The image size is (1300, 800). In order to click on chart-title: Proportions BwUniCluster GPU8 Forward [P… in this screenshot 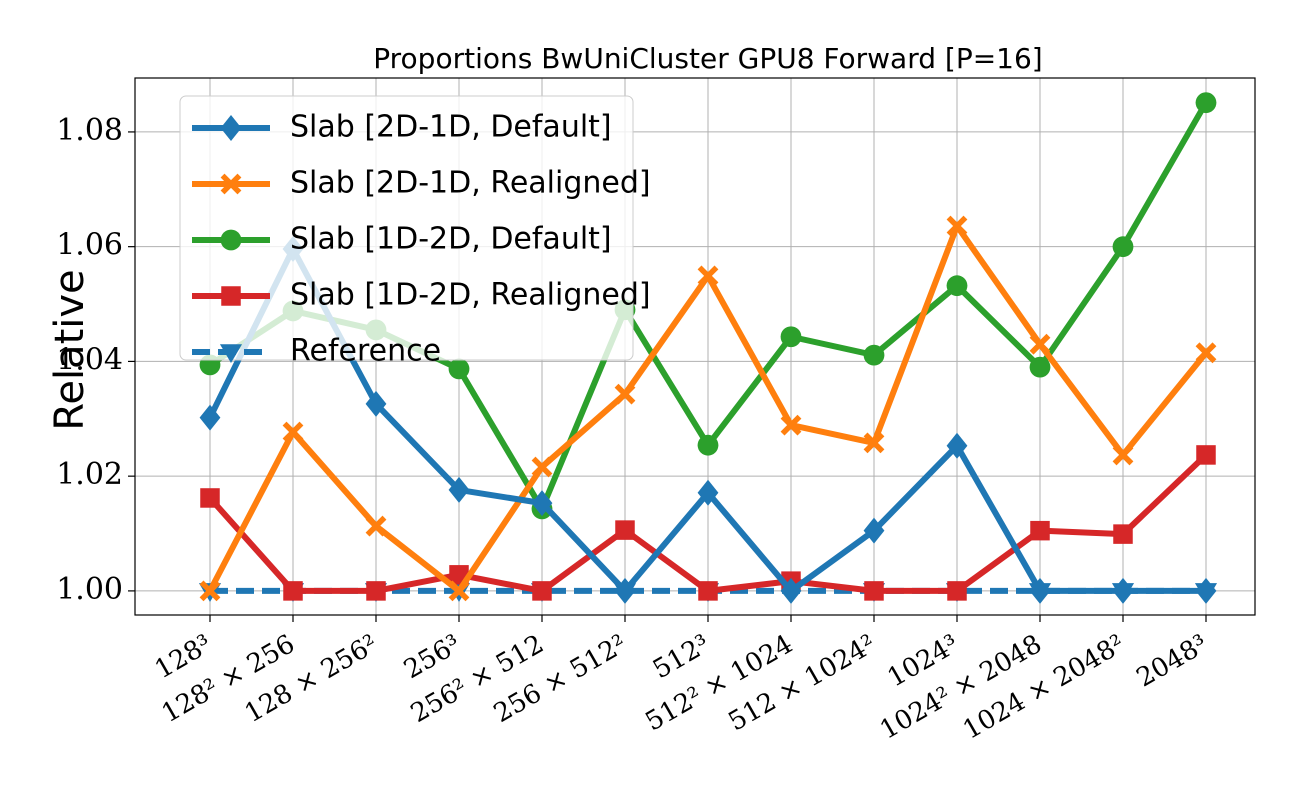, I will do `click(707, 58)`.